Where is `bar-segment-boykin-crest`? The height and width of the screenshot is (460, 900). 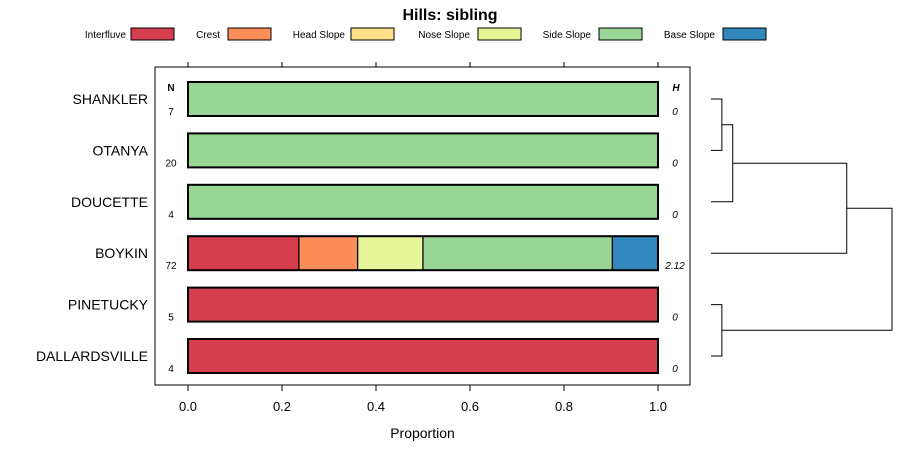
bar-segment-boykin-crest is located at coordinates (328, 253).